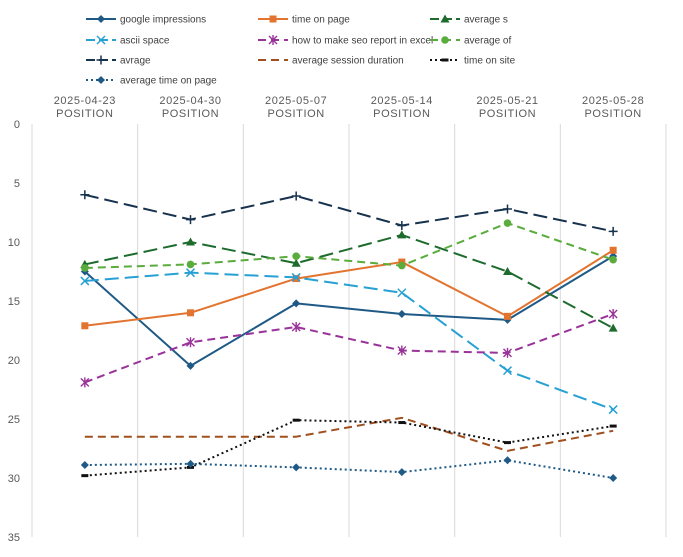 This screenshot has height=557, width=683. What do you see at coordinates (118, 61) in the screenshot?
I see `legend-item: avrage` at bounding box center [118, 61].